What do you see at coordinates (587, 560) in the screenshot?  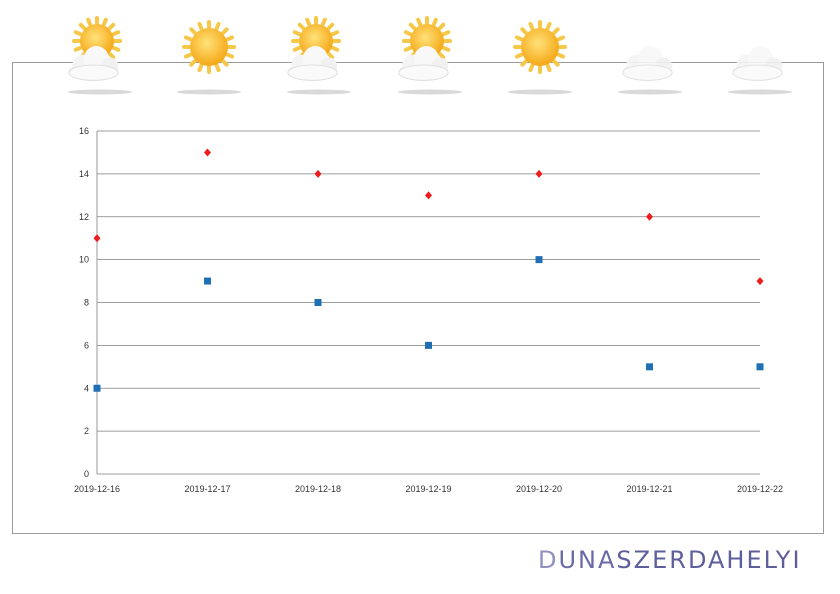 I see `logo-part-2: UNA` at bounding box center [587, 560].